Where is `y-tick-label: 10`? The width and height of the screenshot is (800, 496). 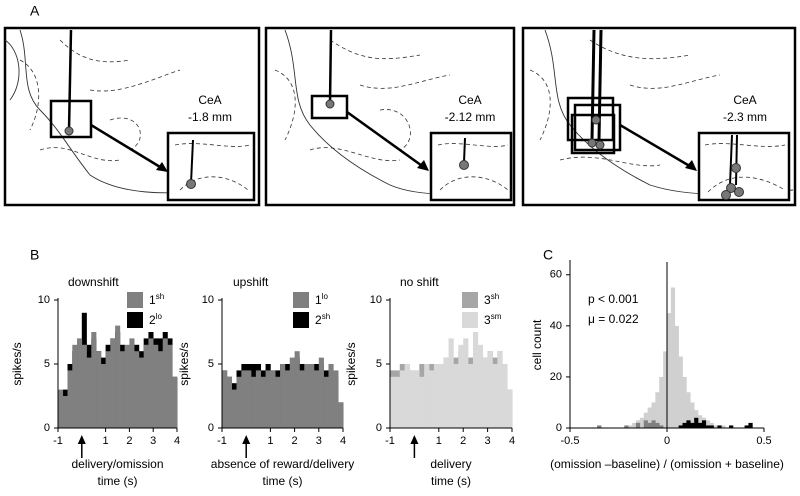
y-tick-label: 10 is located at coordinates (44, 300).